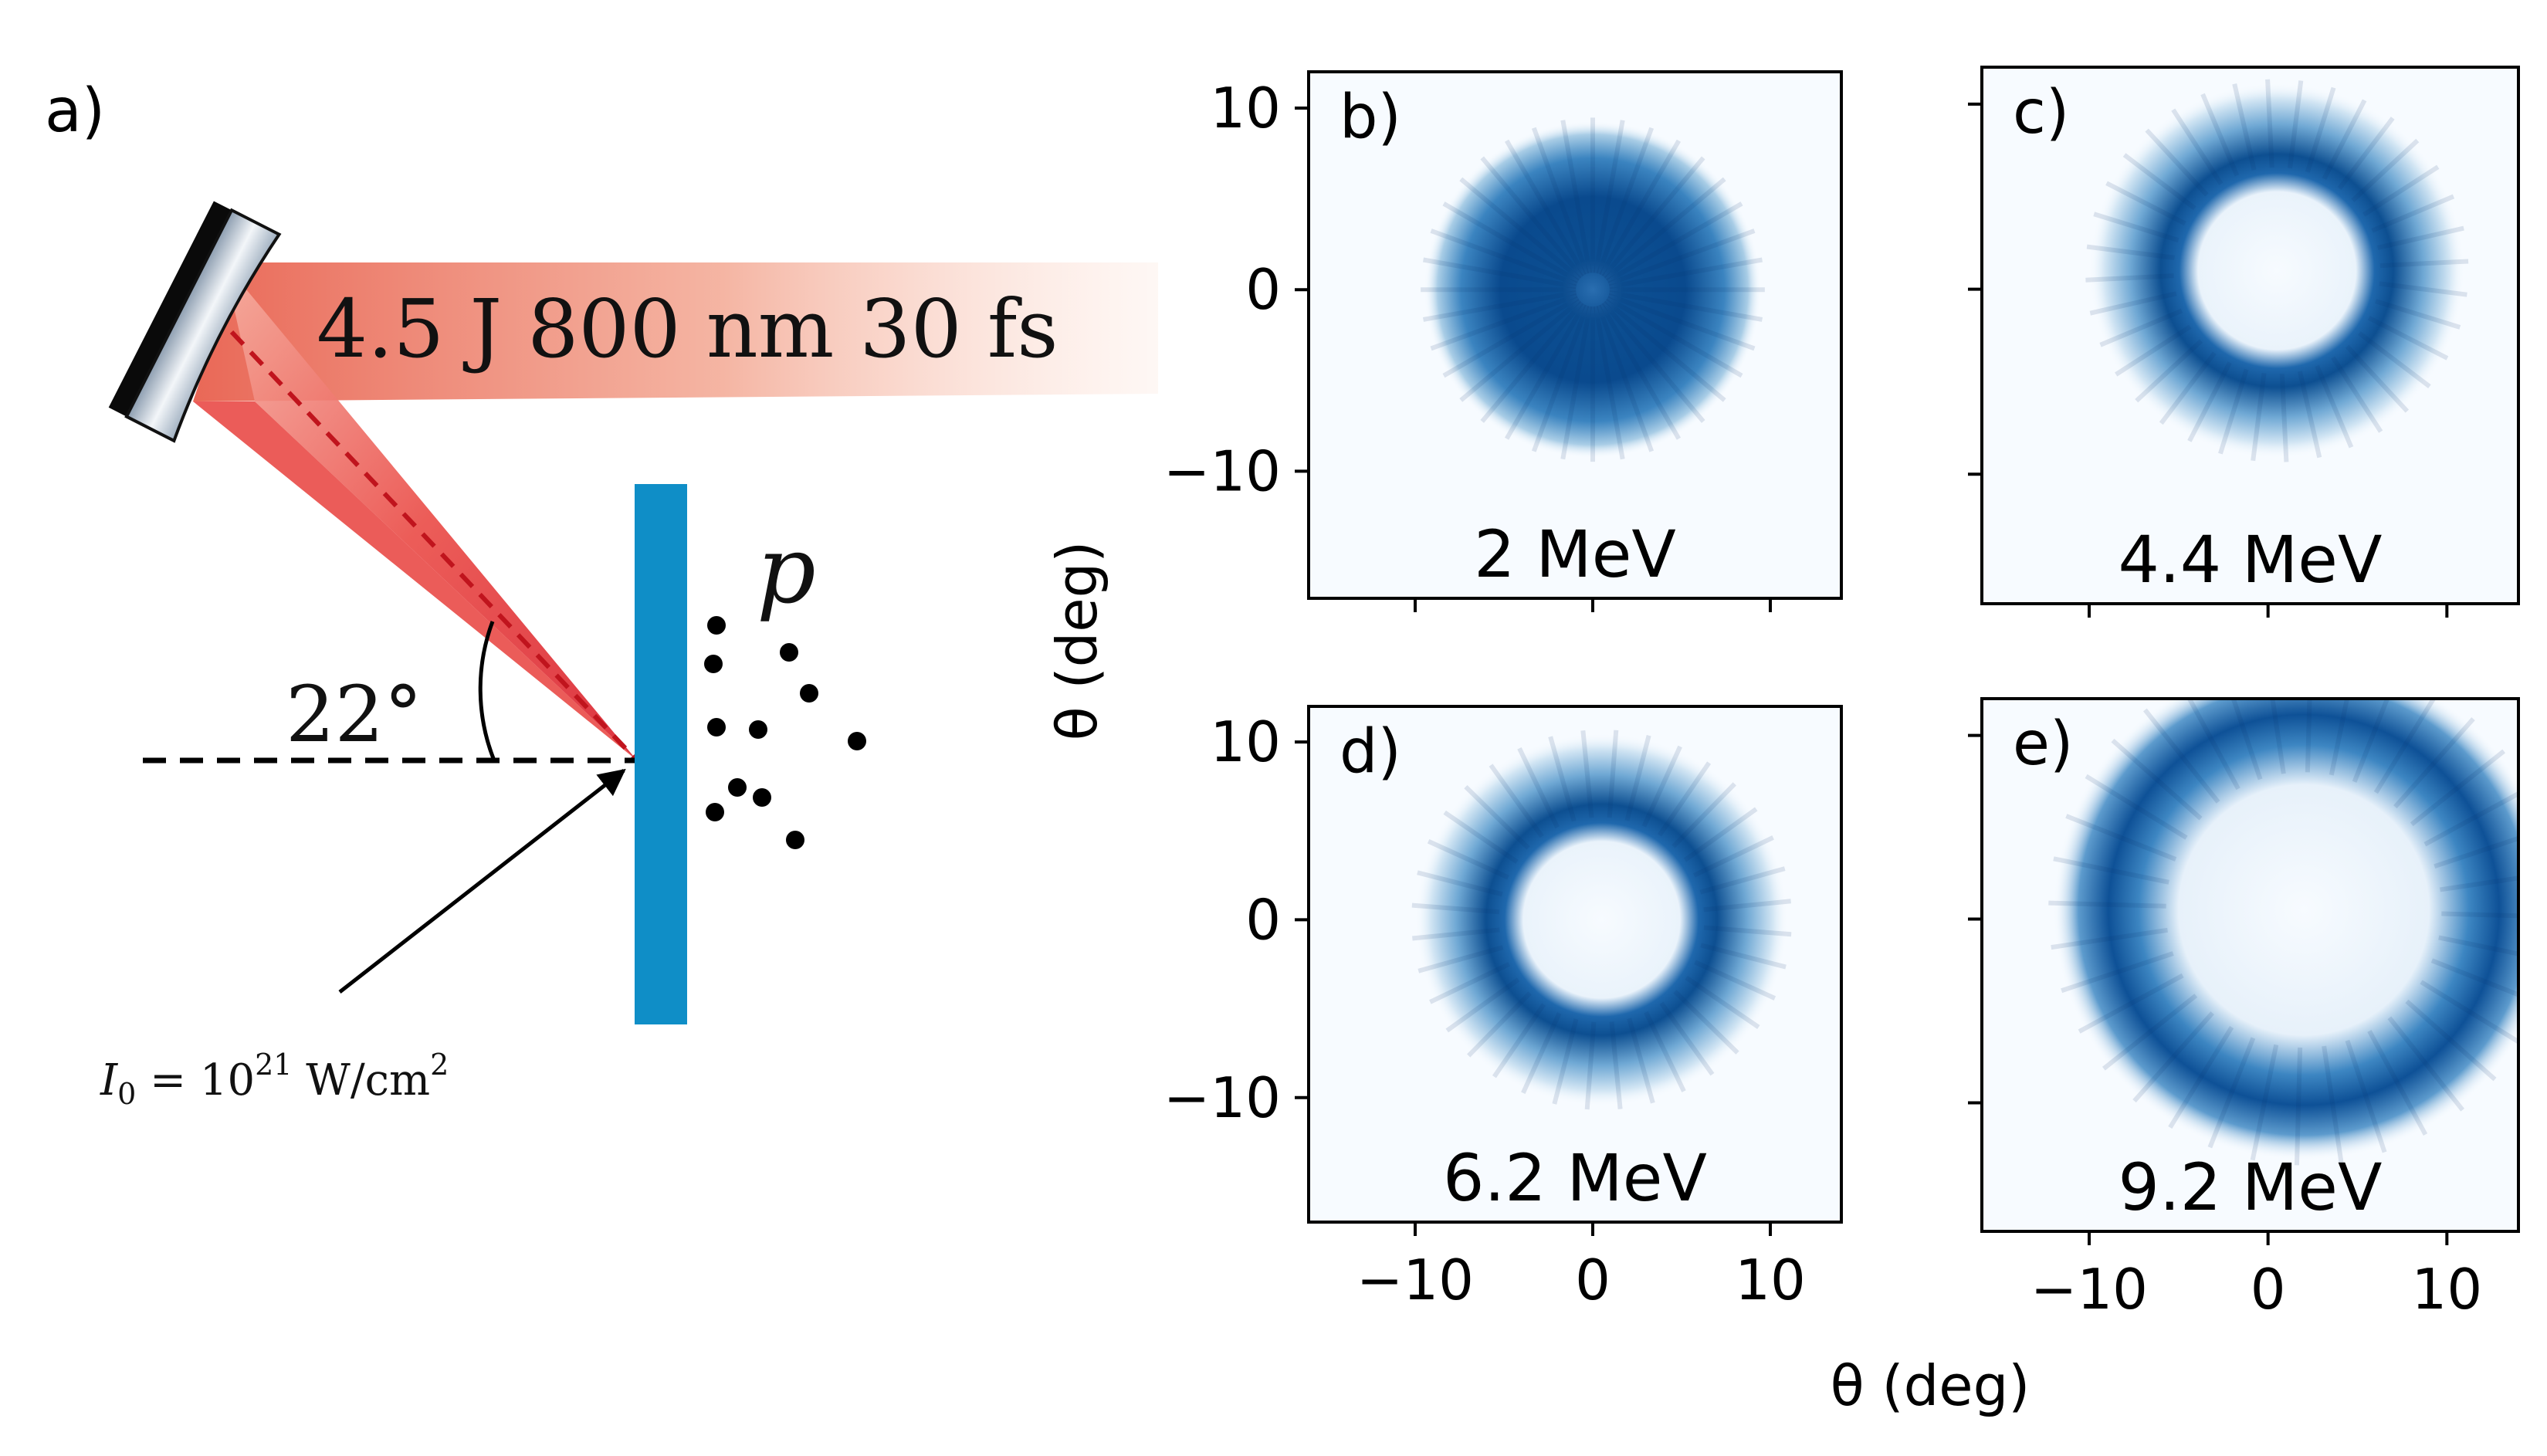 The width and height of the screenshot is (2547, 1456). Describe the element at coordinates (195, 322) in the screenshot. I see `parabolic-mirror` at that location.